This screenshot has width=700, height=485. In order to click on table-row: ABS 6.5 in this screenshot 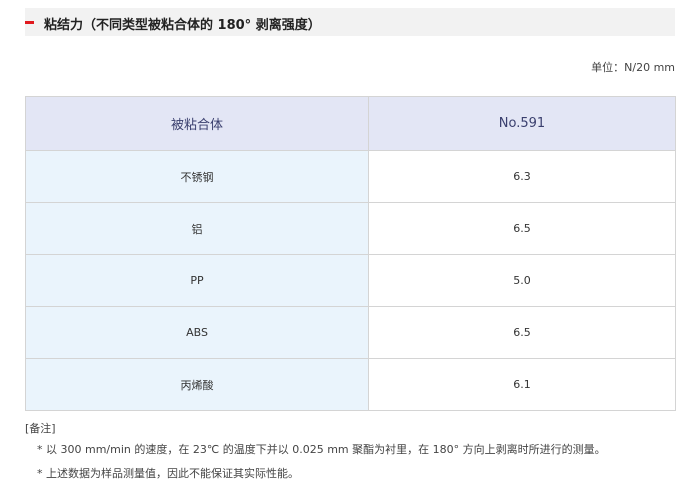, I will do `click(350, 332)`.